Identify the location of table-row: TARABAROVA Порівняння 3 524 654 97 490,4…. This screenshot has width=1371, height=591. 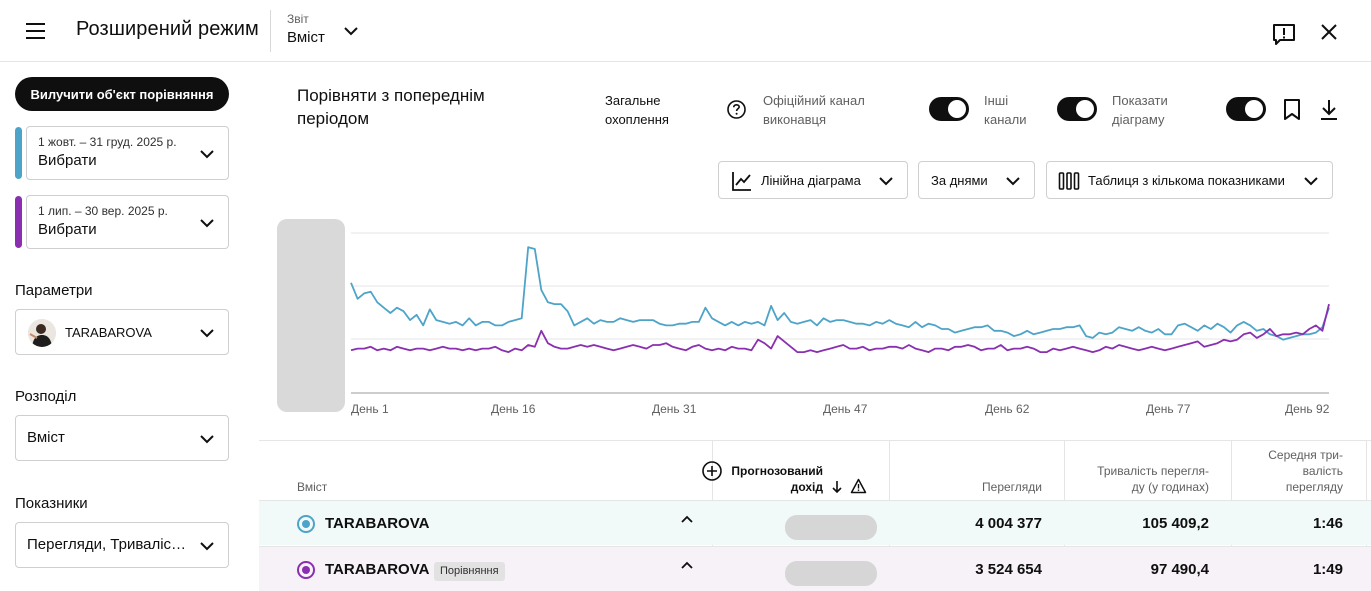
(815, 568).